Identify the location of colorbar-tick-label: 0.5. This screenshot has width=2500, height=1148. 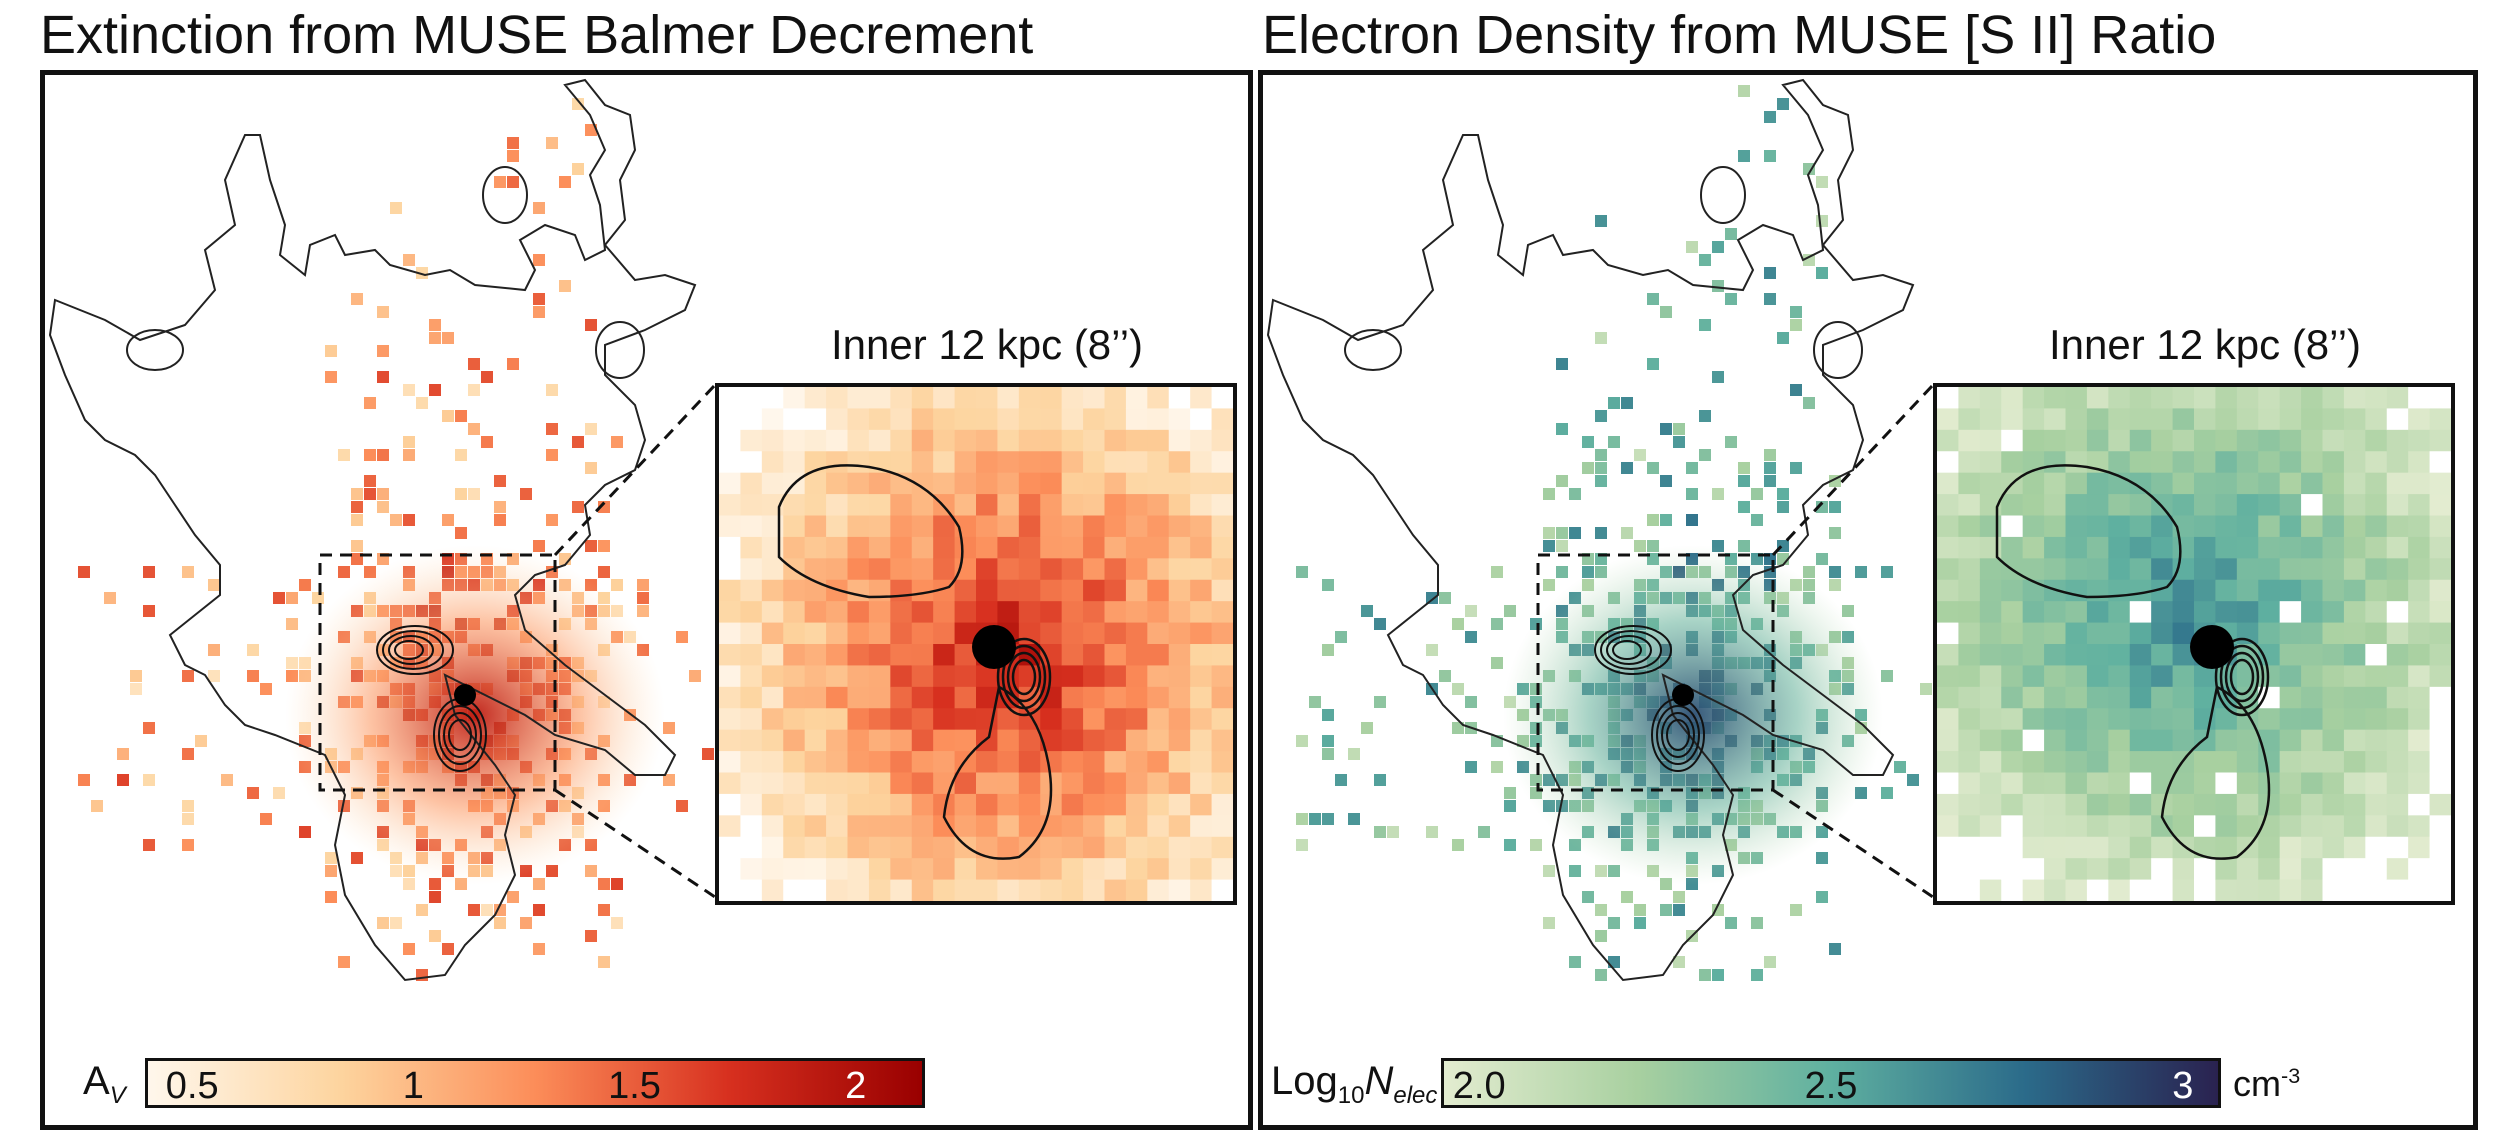
(192, 1086).